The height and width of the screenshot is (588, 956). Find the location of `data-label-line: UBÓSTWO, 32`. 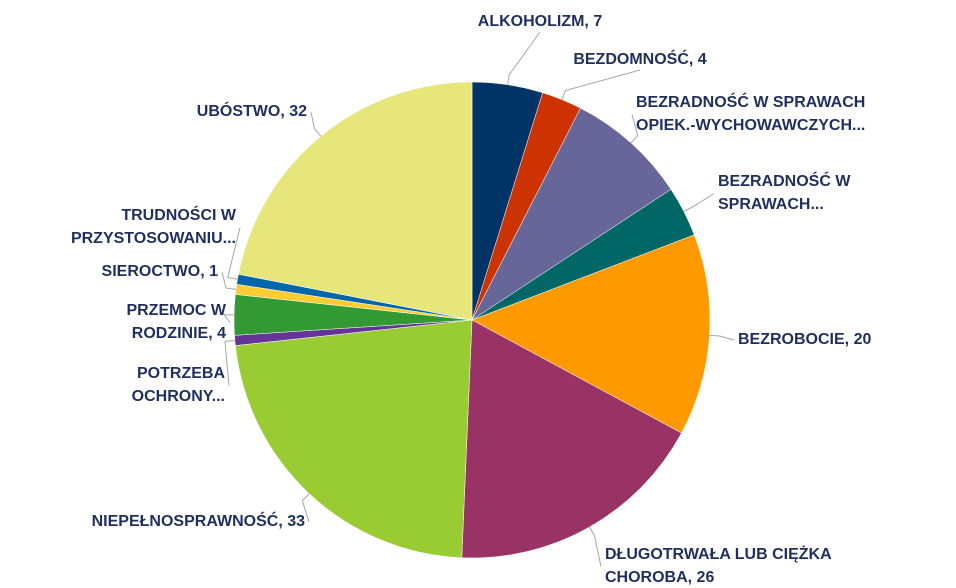

data-label-line: UBÓSTWO, 32 is located at coordinates (252, 110).